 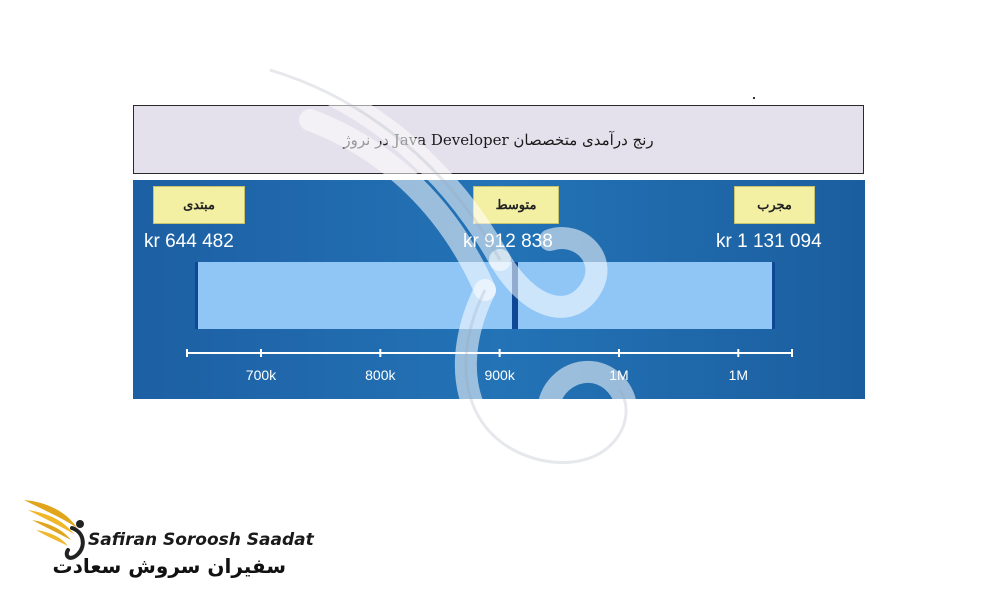 What do you see at coordinates (189, 241) in the screenshot?
I see `amount-beginner: kr 644 482` at bounding box center [189, 241].